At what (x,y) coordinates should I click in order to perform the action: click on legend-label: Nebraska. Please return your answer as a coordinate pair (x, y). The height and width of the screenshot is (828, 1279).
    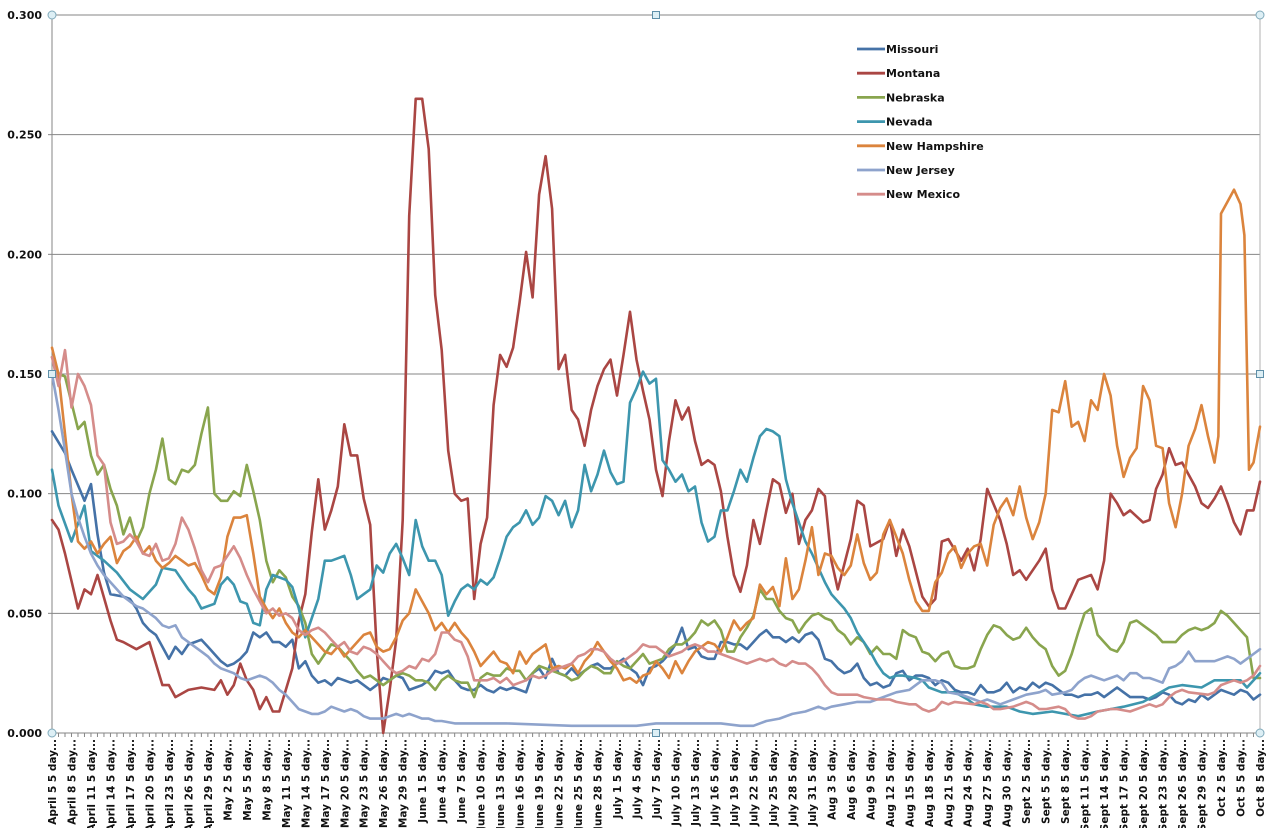
    Looking at the image, I should click on (915, 97).